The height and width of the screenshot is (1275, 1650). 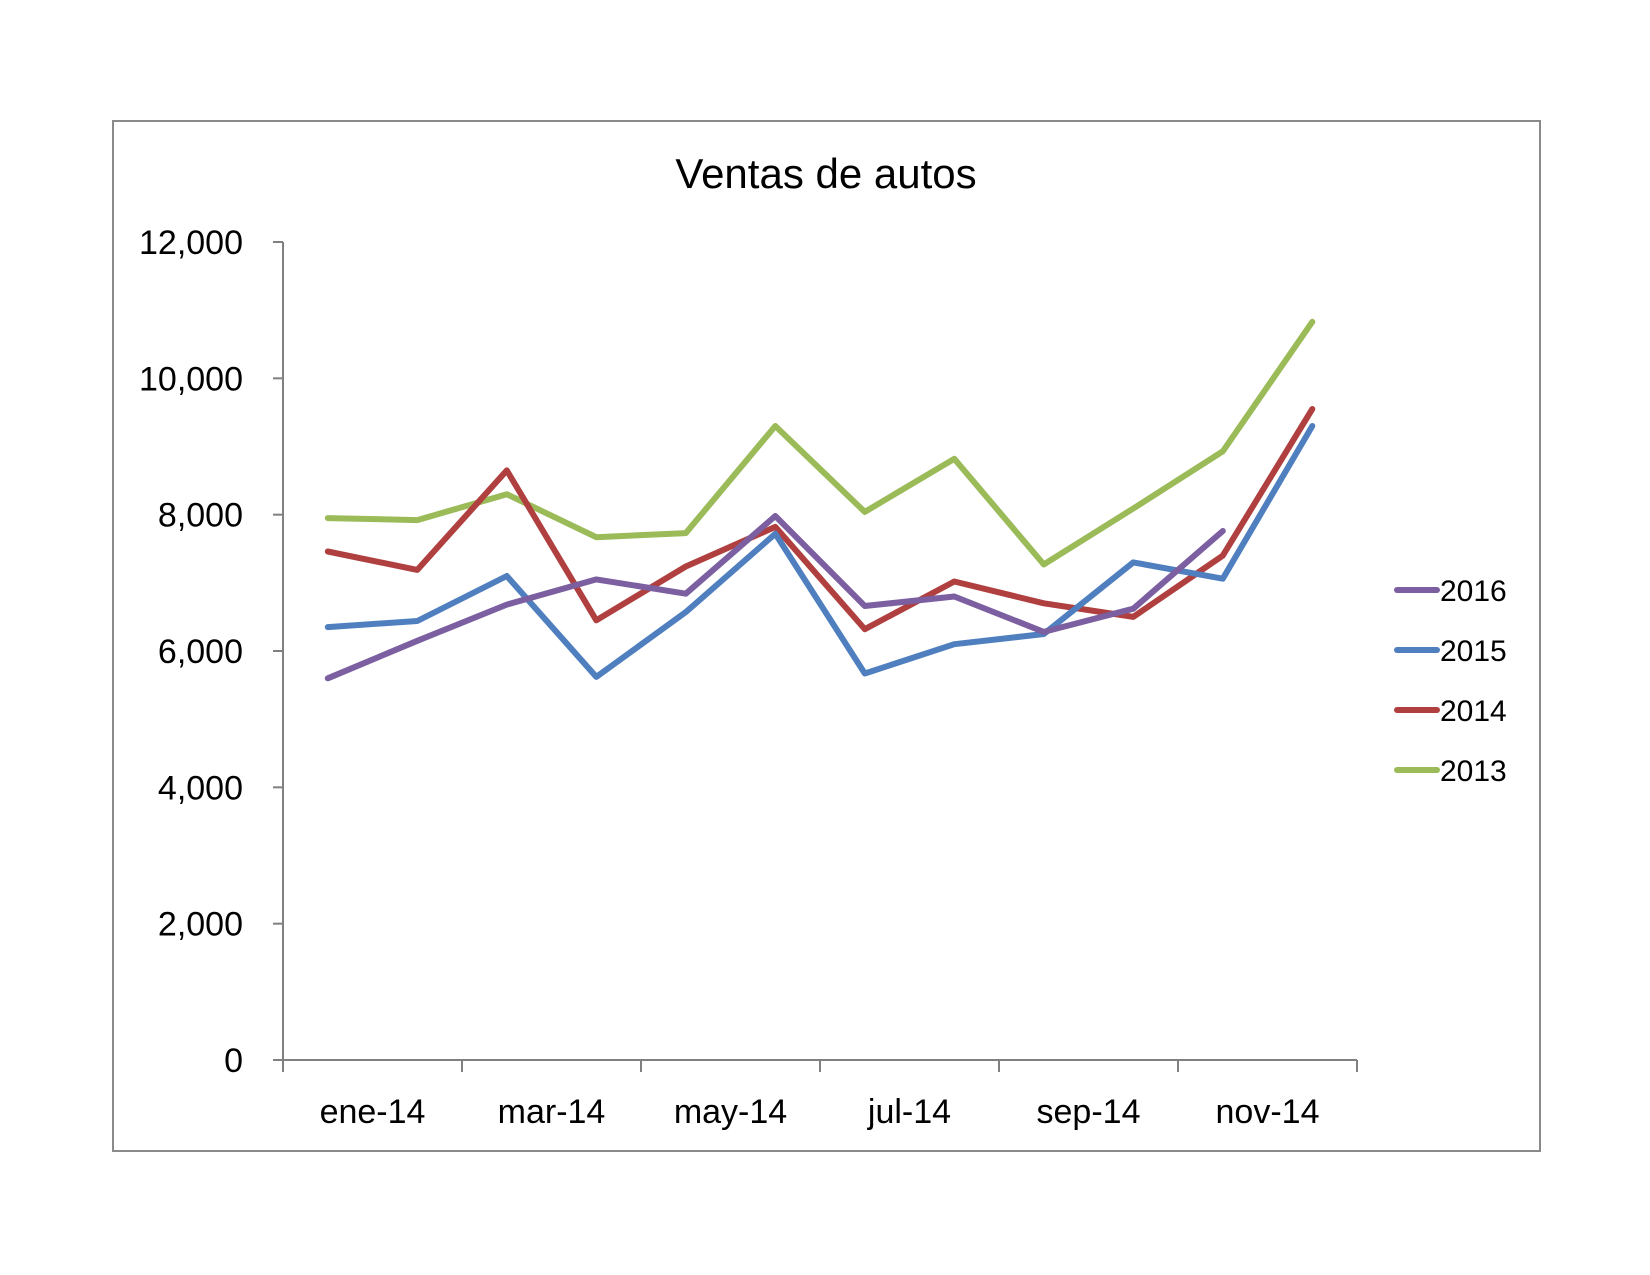 I want to click on x-tick-label: may-14, so click(x=730, y=1112).